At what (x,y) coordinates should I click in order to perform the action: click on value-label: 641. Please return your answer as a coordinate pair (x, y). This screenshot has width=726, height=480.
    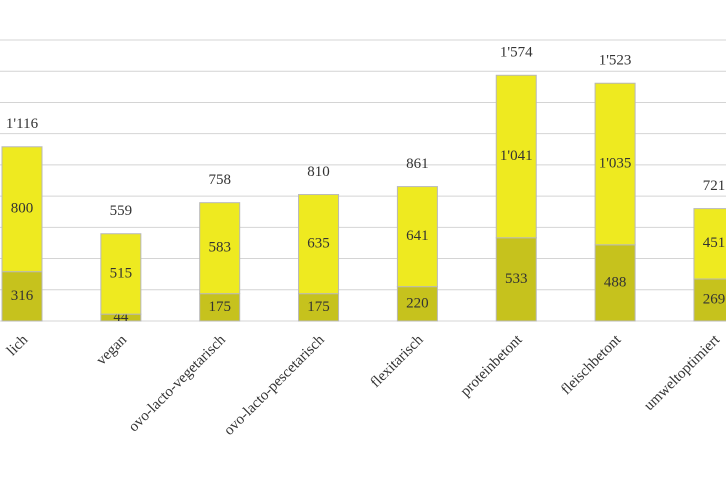
    Looking at the image, I should click on (417, 236).